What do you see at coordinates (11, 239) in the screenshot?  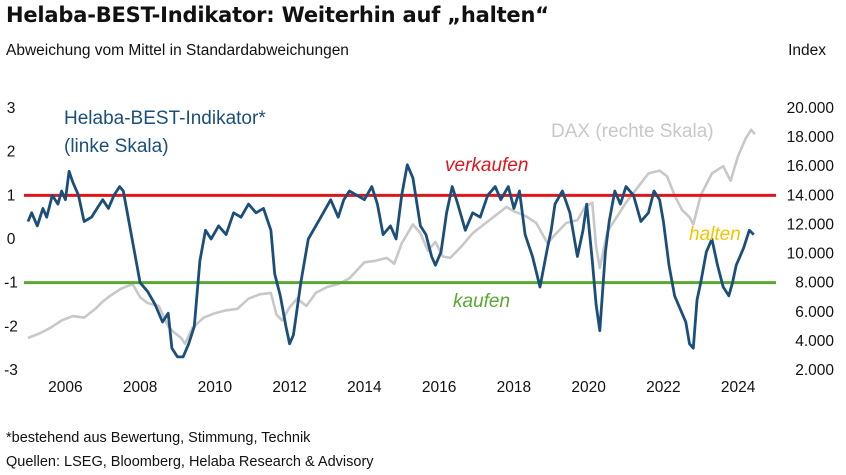 I see `y-left-tick: 0` at bounding box center [11, 239].